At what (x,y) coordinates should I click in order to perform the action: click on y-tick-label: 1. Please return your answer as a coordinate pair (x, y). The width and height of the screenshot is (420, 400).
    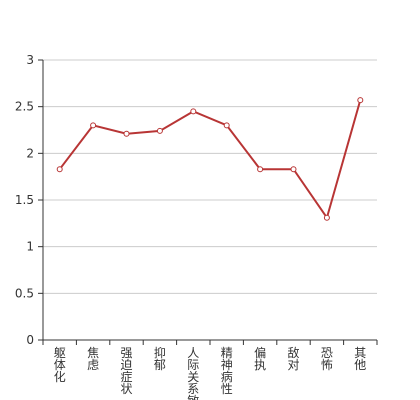
    Looking at the image, I should click on (30, 247).